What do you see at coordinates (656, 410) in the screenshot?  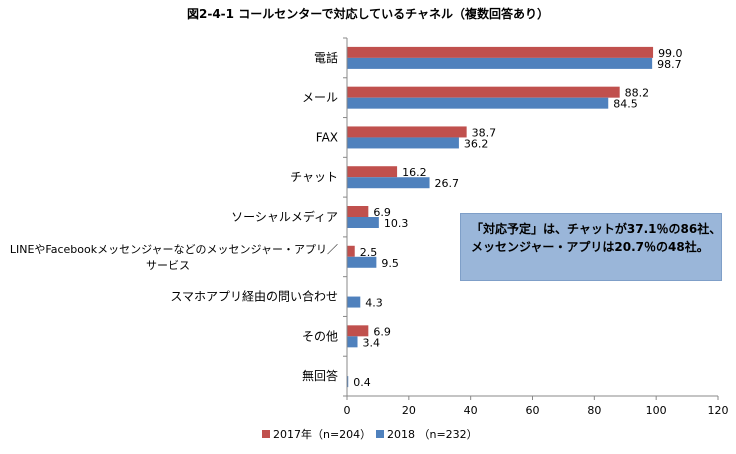 I see `x-tick-label: 100` at bounding box center [656, 410].